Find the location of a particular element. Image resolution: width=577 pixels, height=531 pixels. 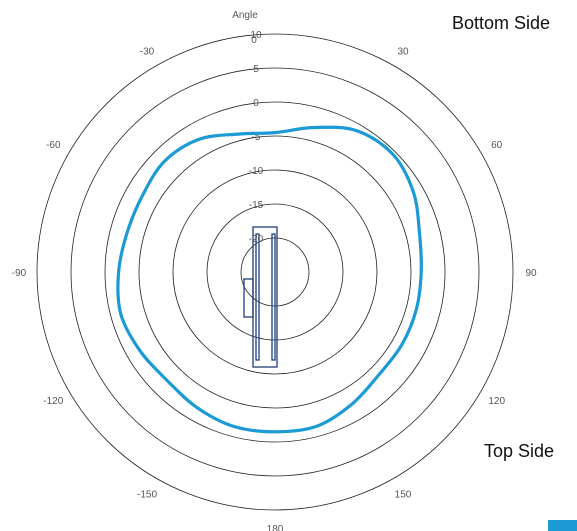

angle-tick-label: -150 is located at coordinates (147, 495).